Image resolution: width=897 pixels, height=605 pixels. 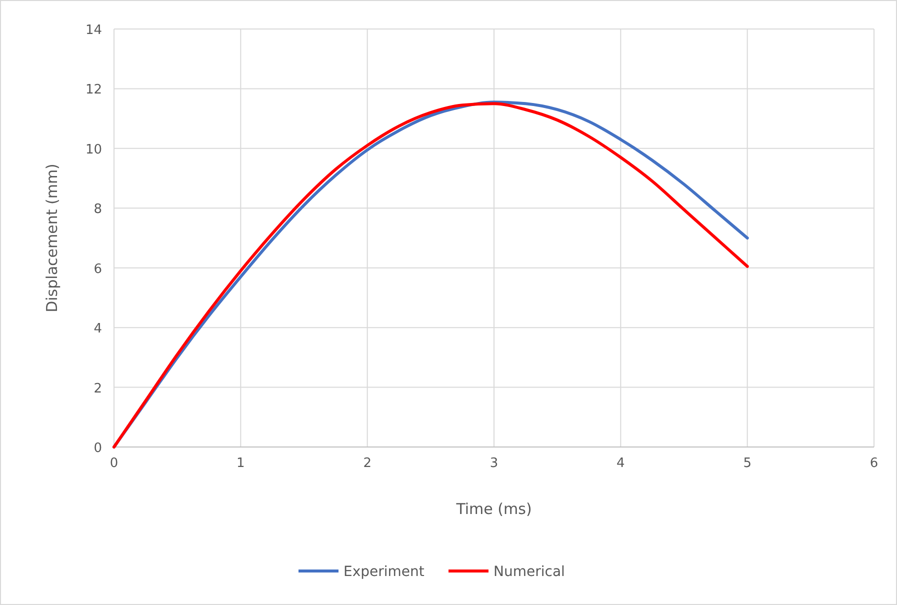 I want to click on x-axis-title: Time (ms), so click(x=493, y=509).